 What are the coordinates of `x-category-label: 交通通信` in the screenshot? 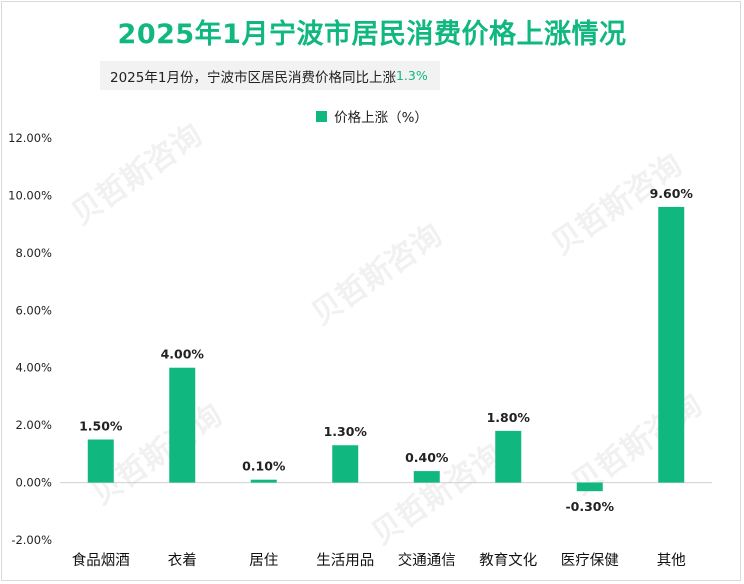 It's located at (427, 560).